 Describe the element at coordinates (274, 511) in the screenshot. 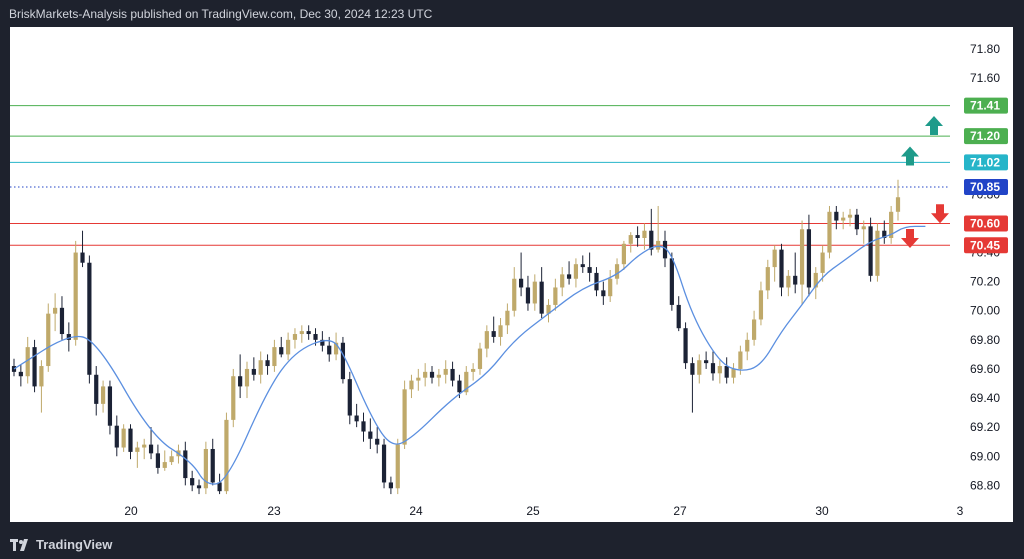

I see `x-tick-label: 23` at that location.